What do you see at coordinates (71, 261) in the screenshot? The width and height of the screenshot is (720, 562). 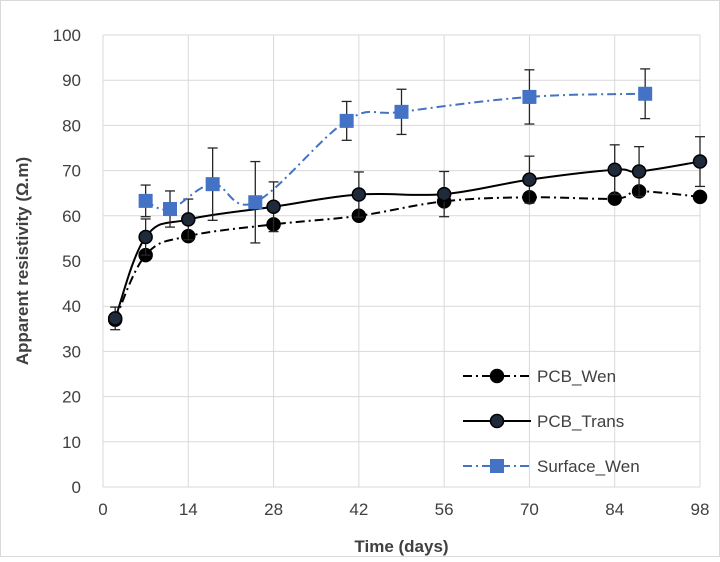 I see `y-tick-label: 50` at bounding box center [71, 261].